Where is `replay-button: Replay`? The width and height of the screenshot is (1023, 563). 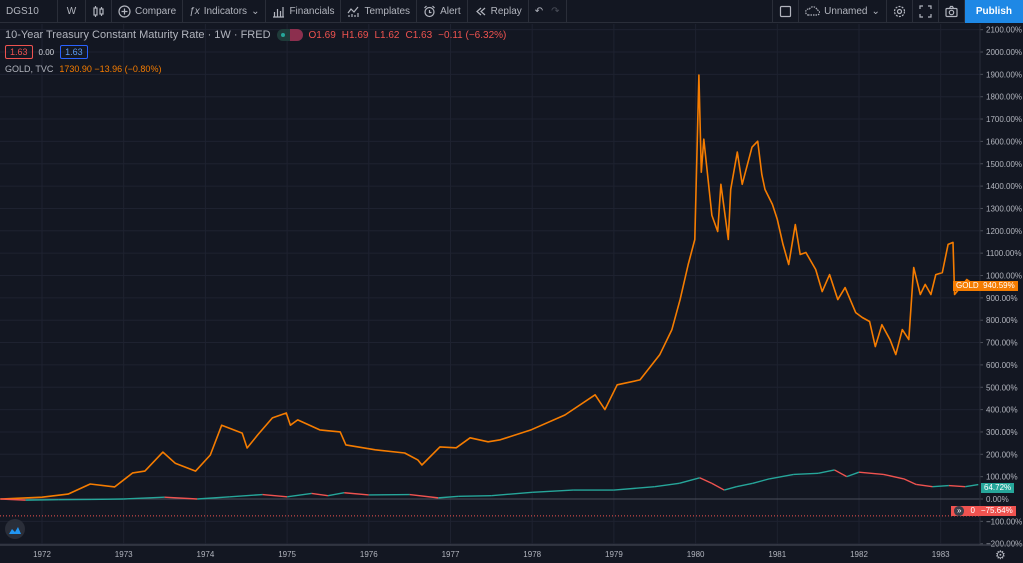 replay-button: Replay is located at coordinates (498, 11).